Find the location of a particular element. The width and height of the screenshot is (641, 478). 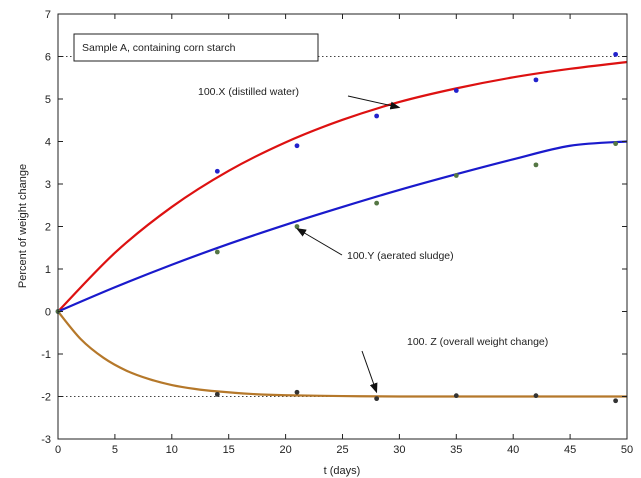

legend-box-label: Sample A, containing corn starch is located at coordinates (159, 48).